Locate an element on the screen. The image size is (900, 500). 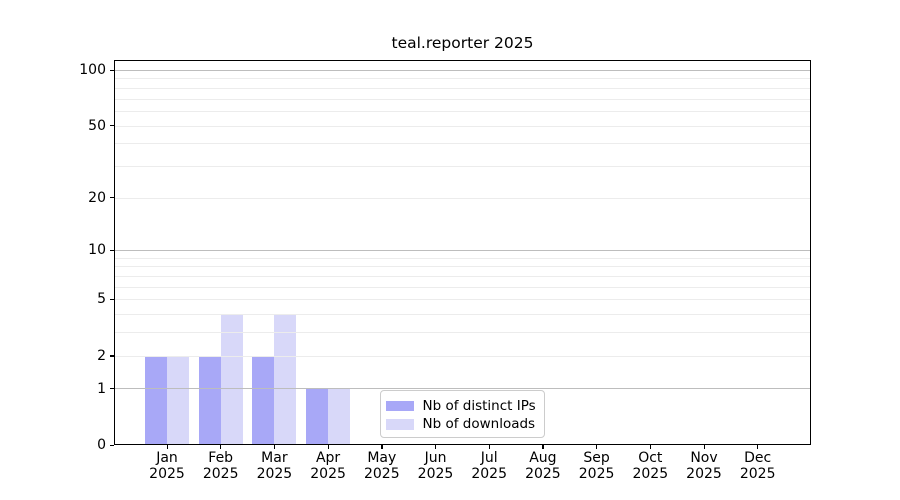
x-tick-label: Oct 2025 is located at coordinates (650, 466).